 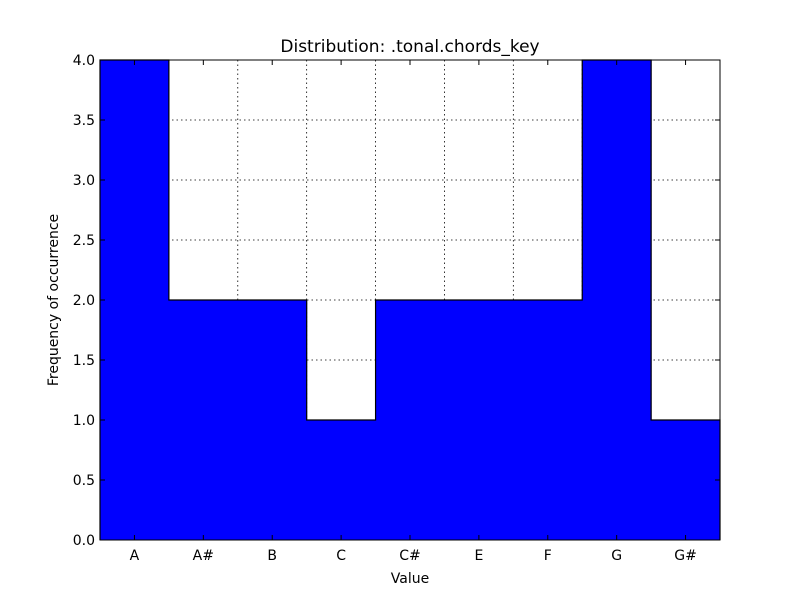 What do you see at coordinates (478, 556) in the screenshot?
I see `x-tick-label: E` at bounding box center [478, 556].